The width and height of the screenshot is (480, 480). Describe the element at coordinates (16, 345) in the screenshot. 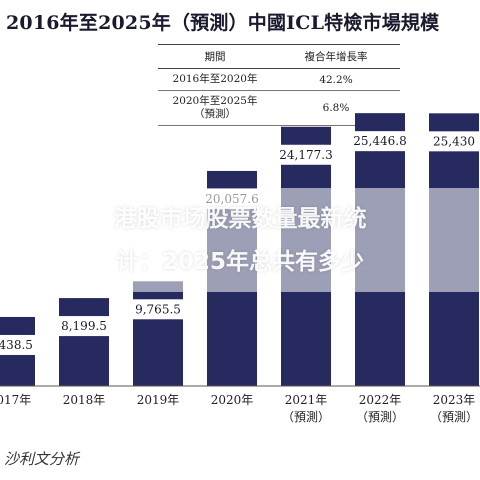

I see `value-label: 6,438.5` at that location.